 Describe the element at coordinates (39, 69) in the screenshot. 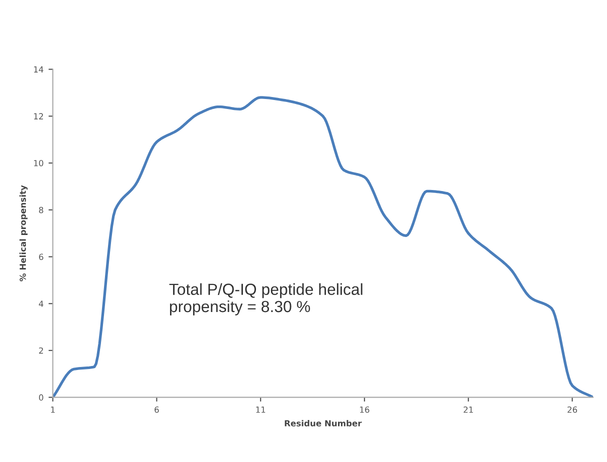

I see `y-tick-label: 14` at that location.